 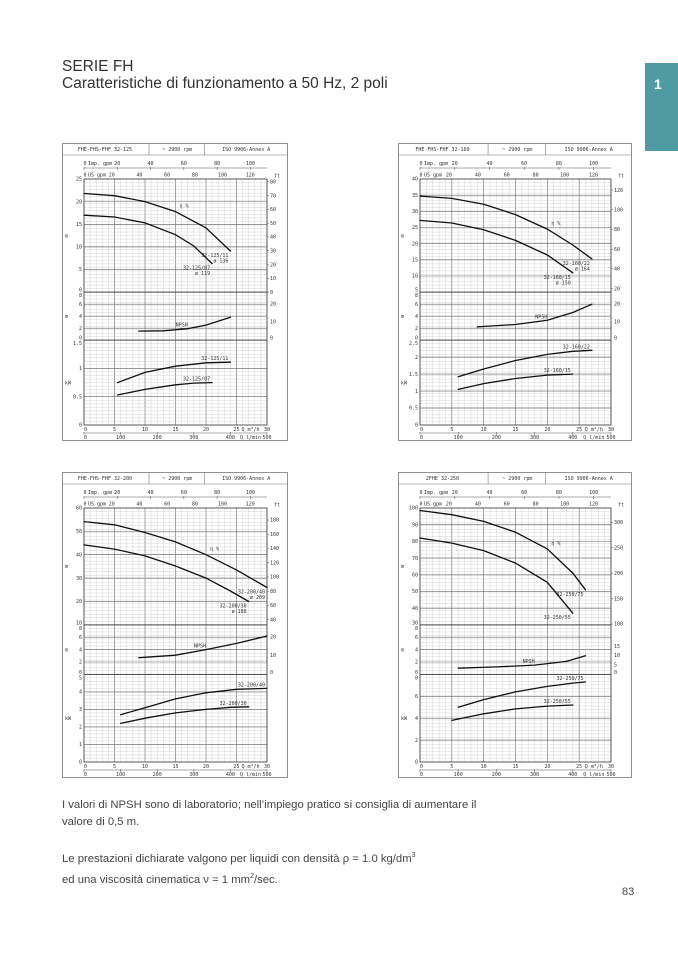 I want to click on head-tick-label: 25, so click(x=415, y=228).